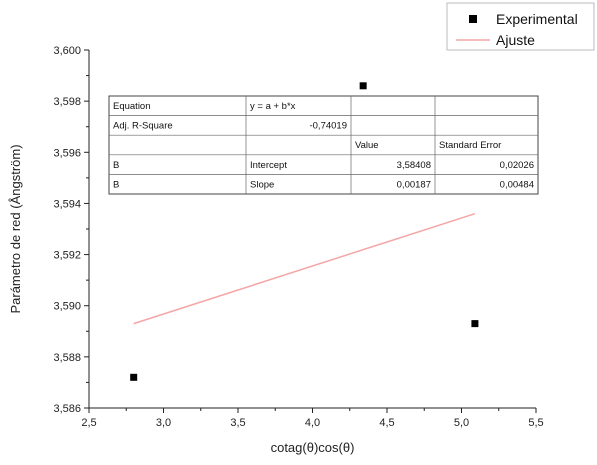  I want to click on fit-line, so click(304, 268).